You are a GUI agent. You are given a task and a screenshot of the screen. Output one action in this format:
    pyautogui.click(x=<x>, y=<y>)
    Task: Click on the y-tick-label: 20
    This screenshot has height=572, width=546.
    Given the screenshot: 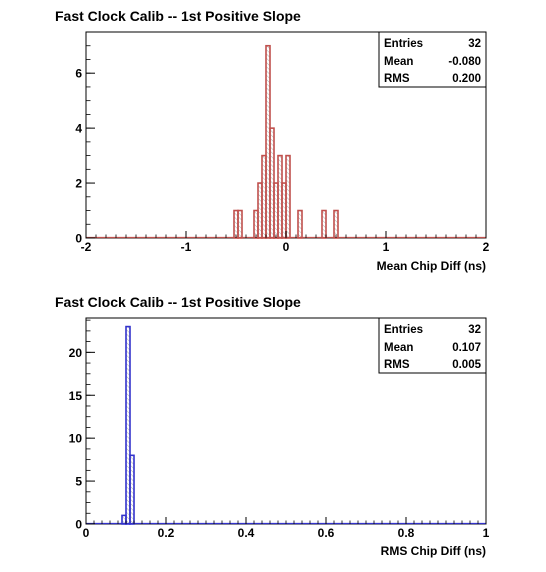 What is the action you would take?
    pyautogui.click(x=76, y=353)
    